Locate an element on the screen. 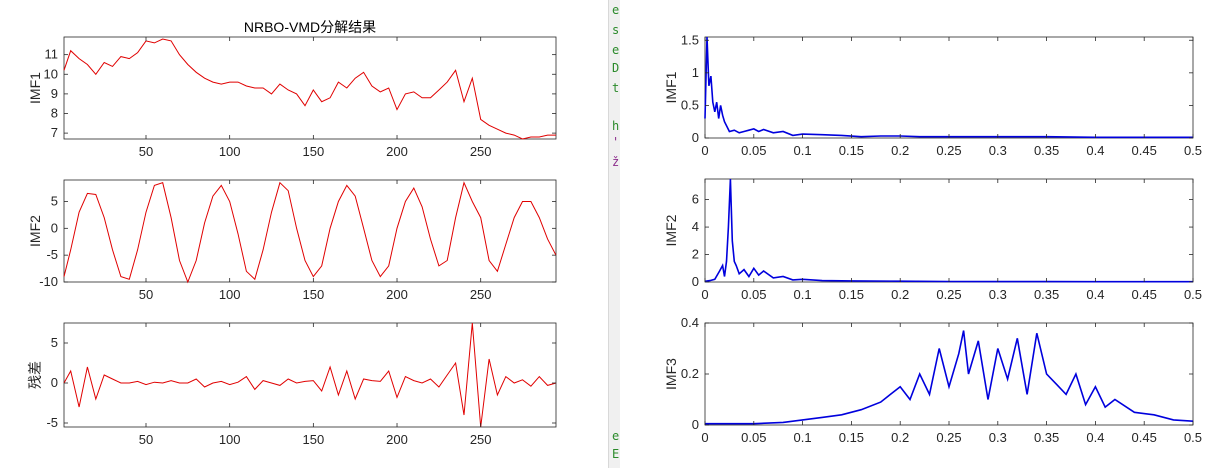 Image resolution: width=1228 pixels, height=468 pixels. background-glyph: ž is located at coordinates (615, 162).